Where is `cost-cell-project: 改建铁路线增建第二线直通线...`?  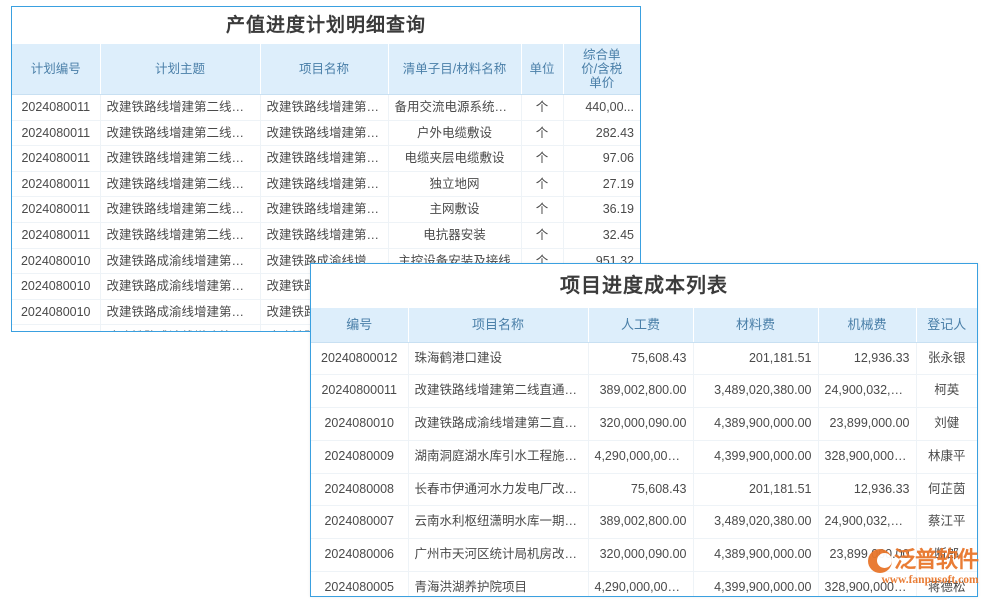
cost-cell-project: 改建铁路线增建第二线直通线... is located at coordinates (498, 391).